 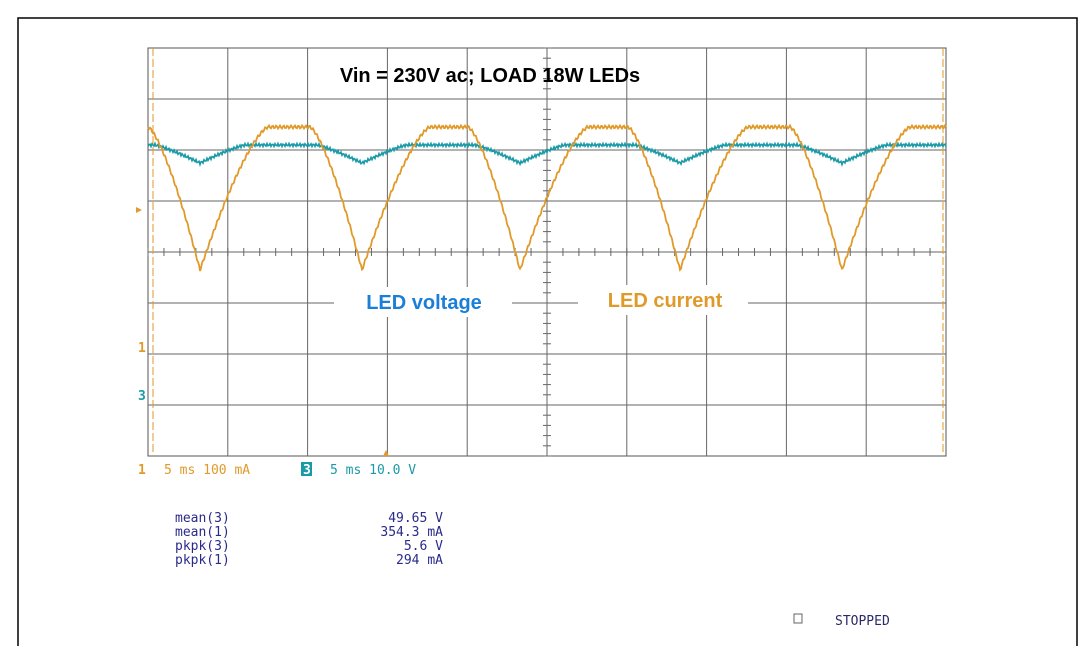 I want to click on scope-title: Vin = 230V ac; LOAD 18W LEDs, so click(x=490, y=76).